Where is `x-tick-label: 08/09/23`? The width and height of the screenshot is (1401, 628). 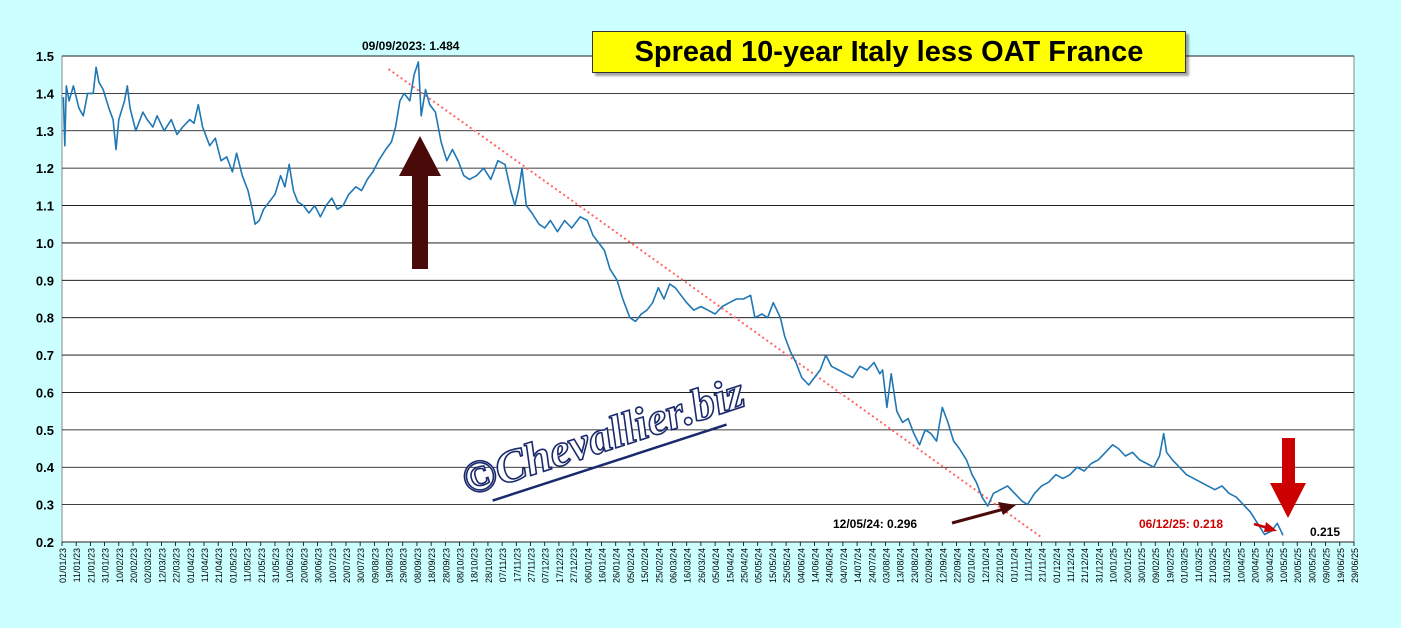
x-tick-label: 08/09/23 is located at coordinates (418, 565).